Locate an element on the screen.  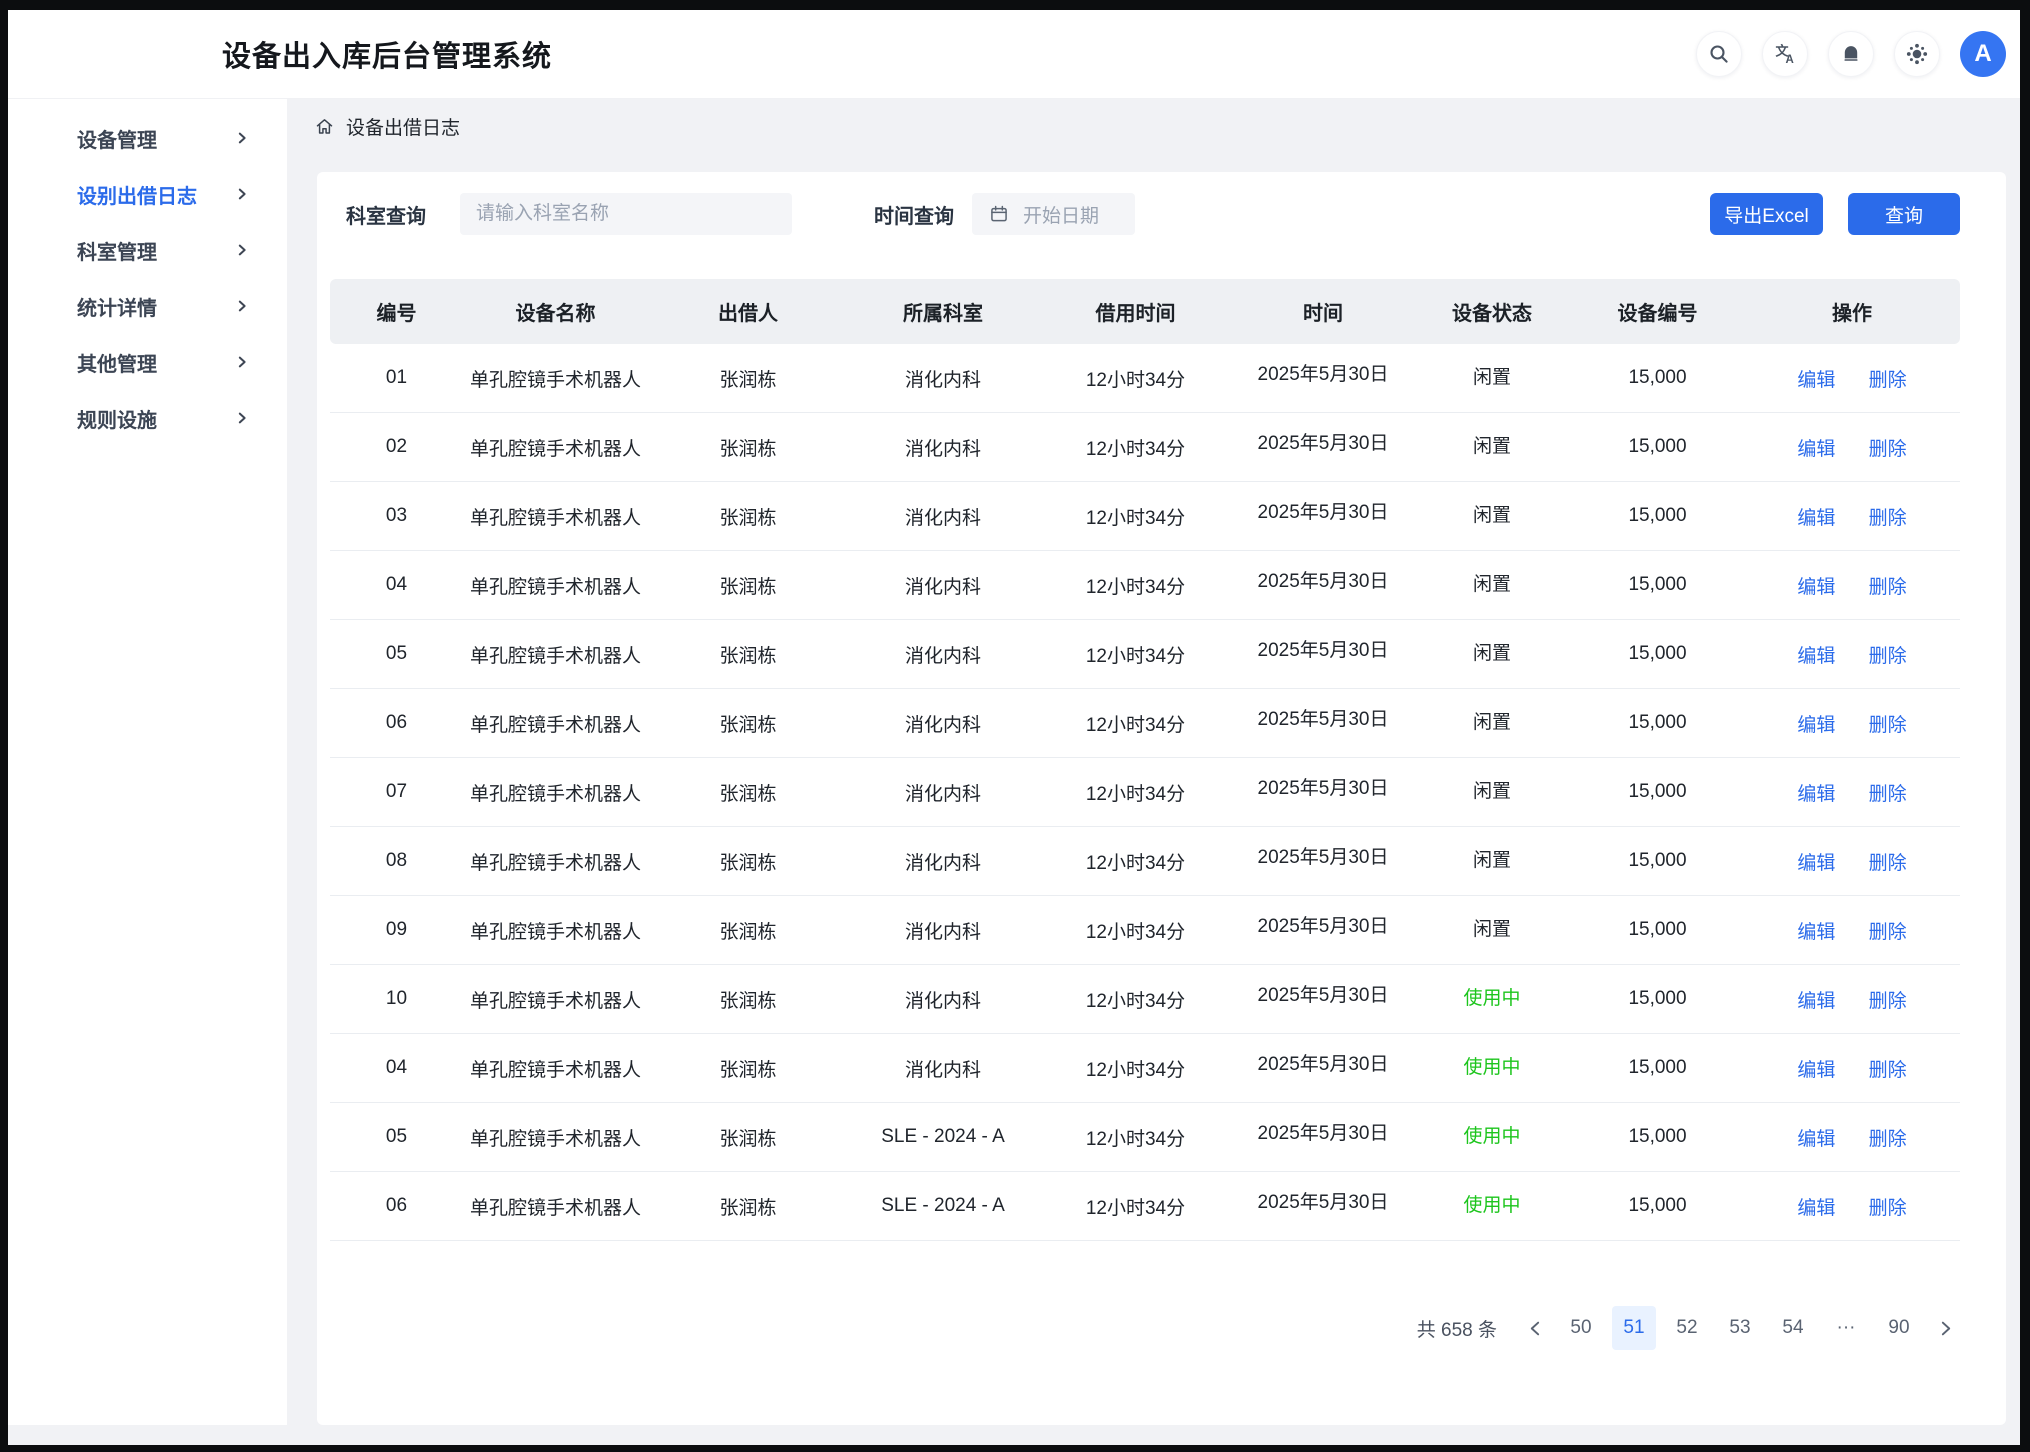
status-cell: 闲置 is located at coordinates (1492, 654).